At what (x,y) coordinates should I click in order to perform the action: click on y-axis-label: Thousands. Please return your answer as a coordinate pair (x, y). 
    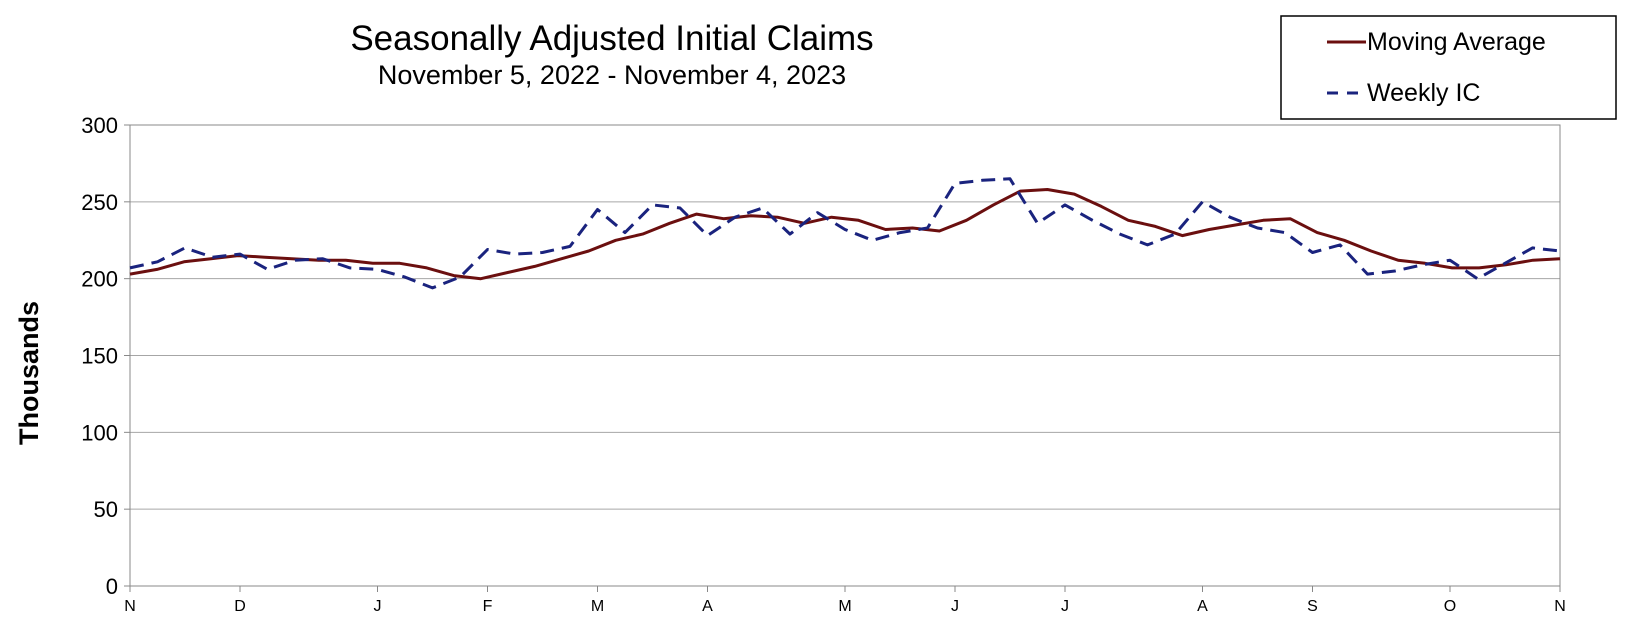
    Looking at the image, I should click on (29, 373).